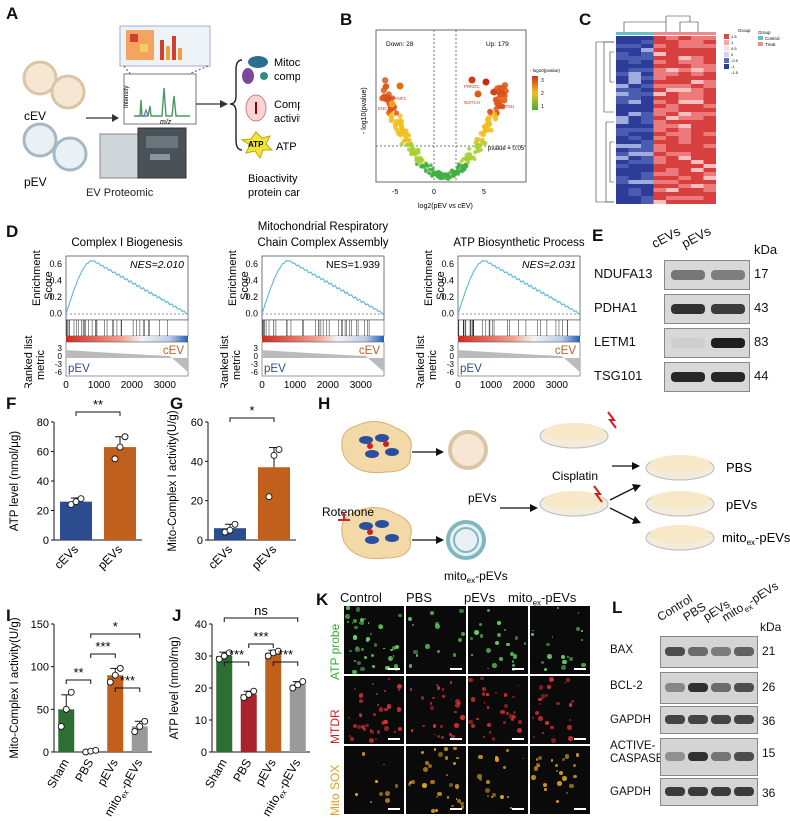 This screenshot has width=790, height=821. Describe the element at coordinates (79, 369) in the screenshot. I see `pev-tag: pEV` at that location.